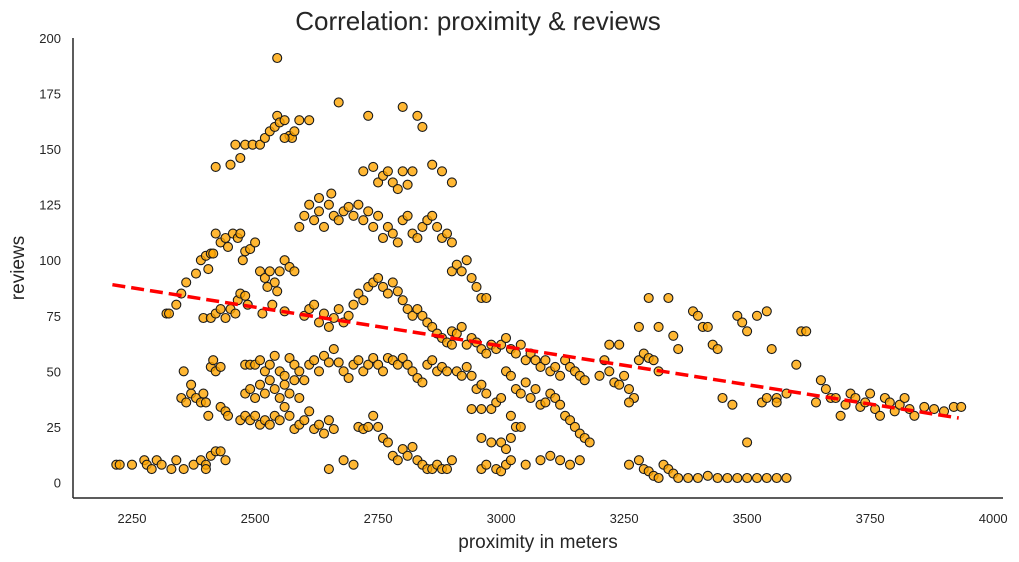 Image resolution: width=1019 pixels, height=562 pixels. Describe the element at coordinates (870, 518) in the screenshot. I see `x-tick-label: 3750` at that location.